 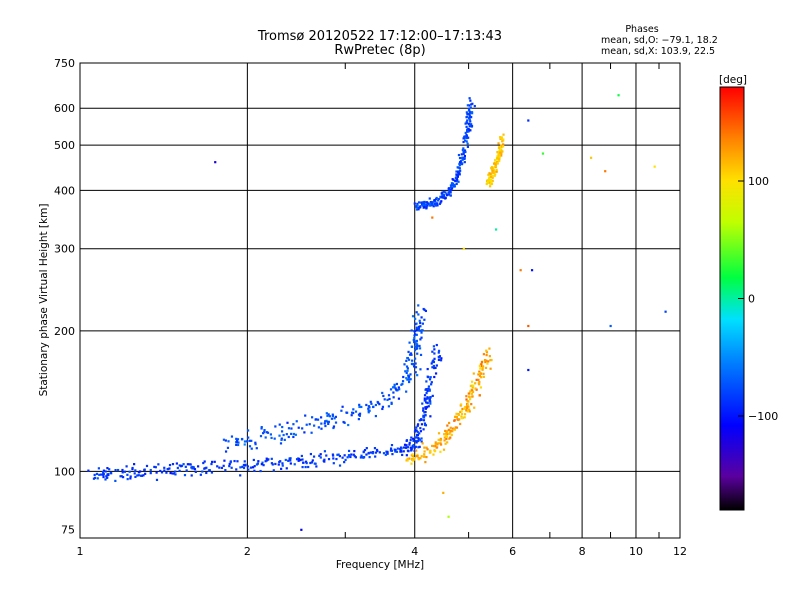 What do you see at coordinates (751, 299) in the screenshot?
I see `colorbar-tick-label: 0` at bounding box center [751, 299].